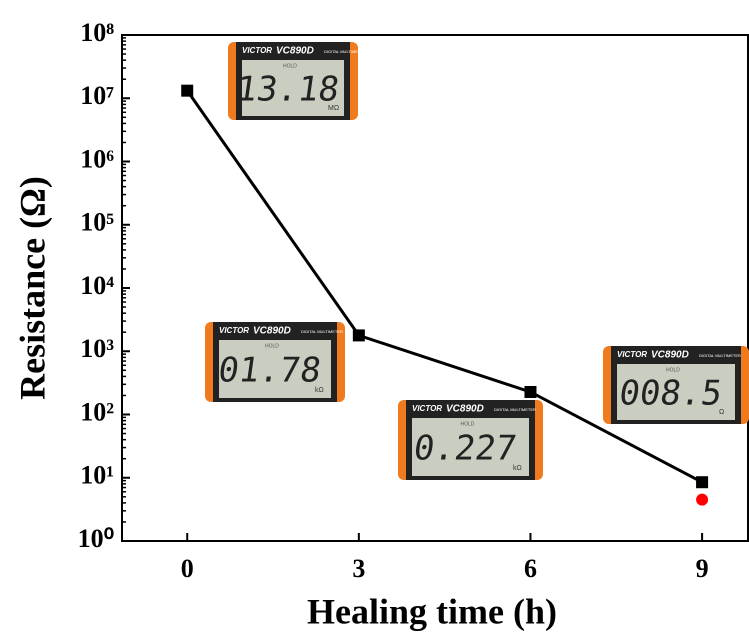 The width and height of the screenshot is (749, 642). Describe the element at coordinates (32, 288) in the screenshot. I see `y-axis-label: Resistance (Ω)` at that location.